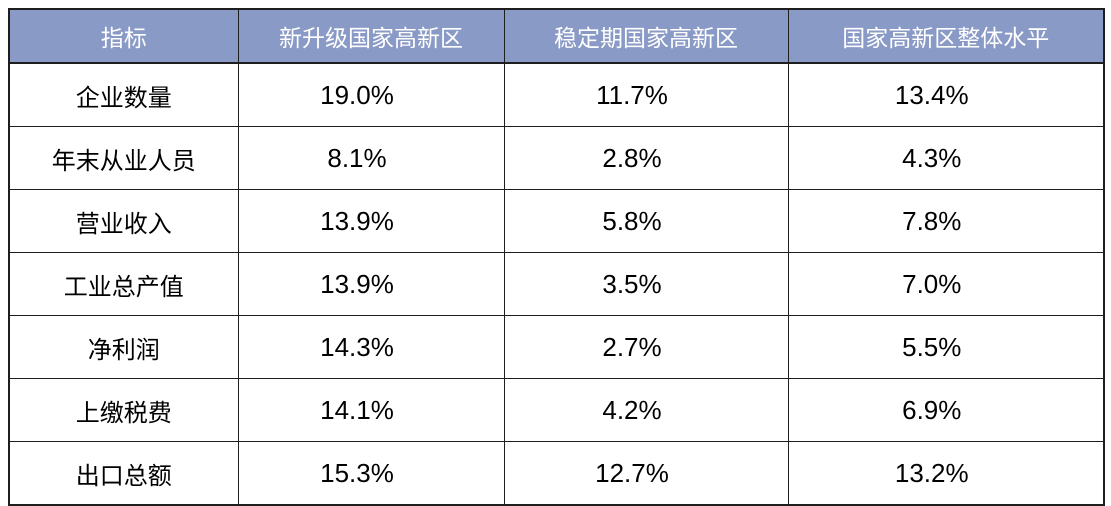  What do you see at coordinates (646, 158) in the screenshot?
I see `value-cell: 2.8%` at bounding box center [646, 158].